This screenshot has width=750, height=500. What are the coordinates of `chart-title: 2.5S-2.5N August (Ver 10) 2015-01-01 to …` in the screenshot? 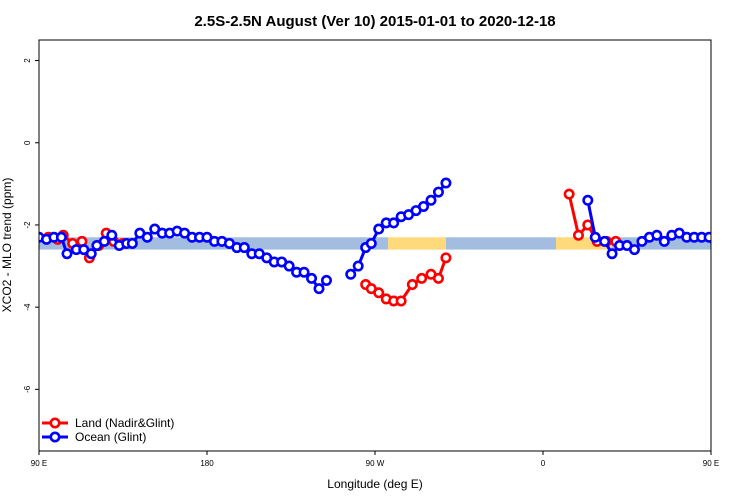 It's located at (374, 21).